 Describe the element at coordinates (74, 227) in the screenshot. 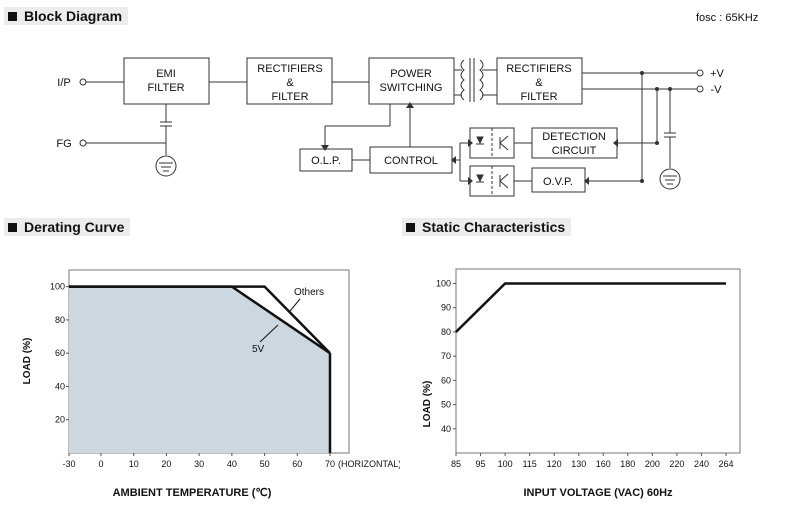

I see `derating-title-text: Derating Curve` at that location.